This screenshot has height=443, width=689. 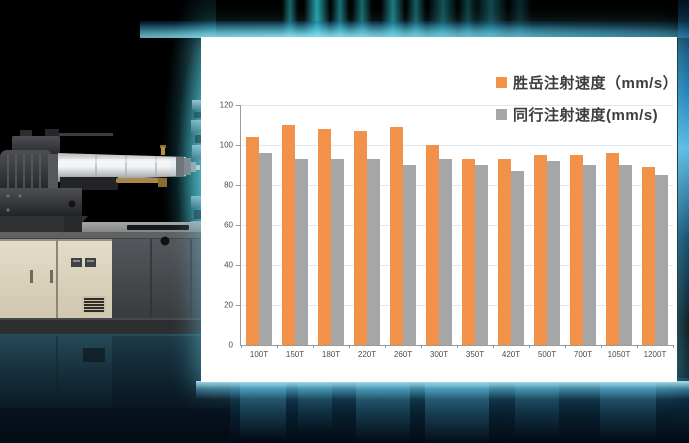 I want to click on y-axis-label-0: 0, so click(x=230, y=345).